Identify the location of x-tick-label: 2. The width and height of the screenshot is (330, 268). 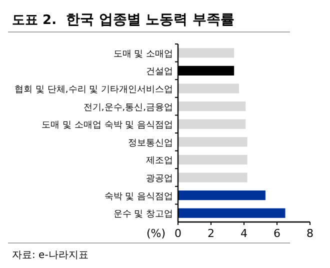
(211, 233).